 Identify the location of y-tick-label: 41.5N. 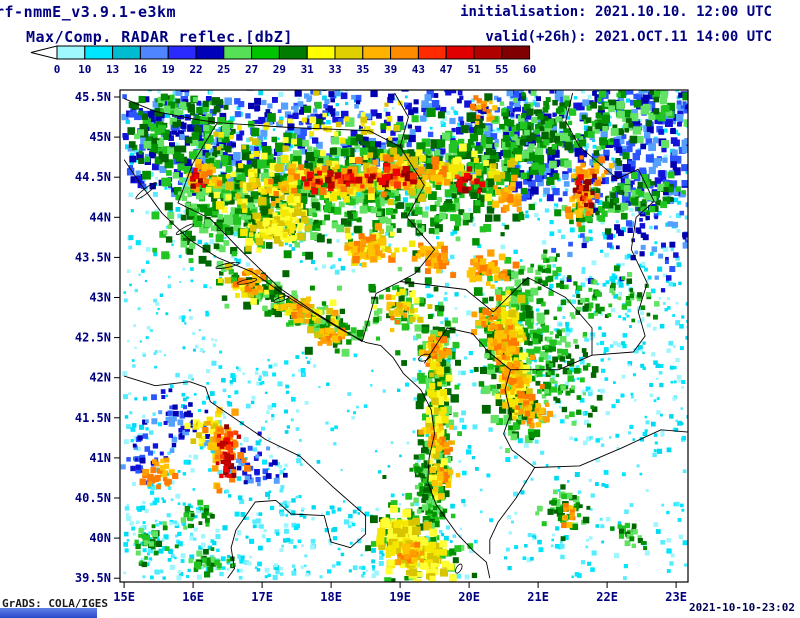
(93, 418).